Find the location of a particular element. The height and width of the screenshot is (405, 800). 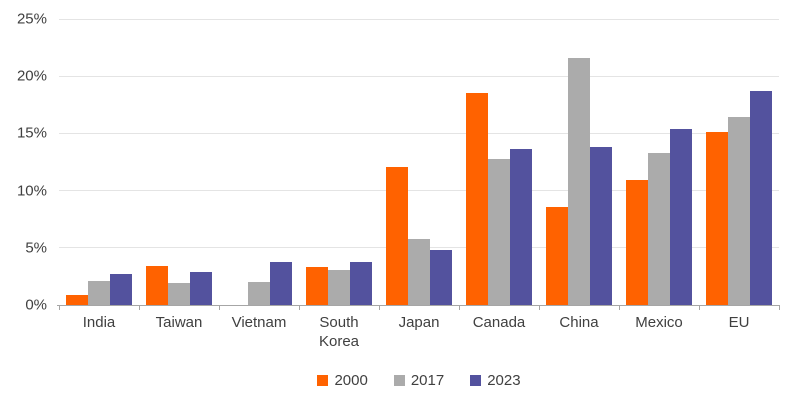

bar-vietnam-2023 is located at coordinates (281, 283).